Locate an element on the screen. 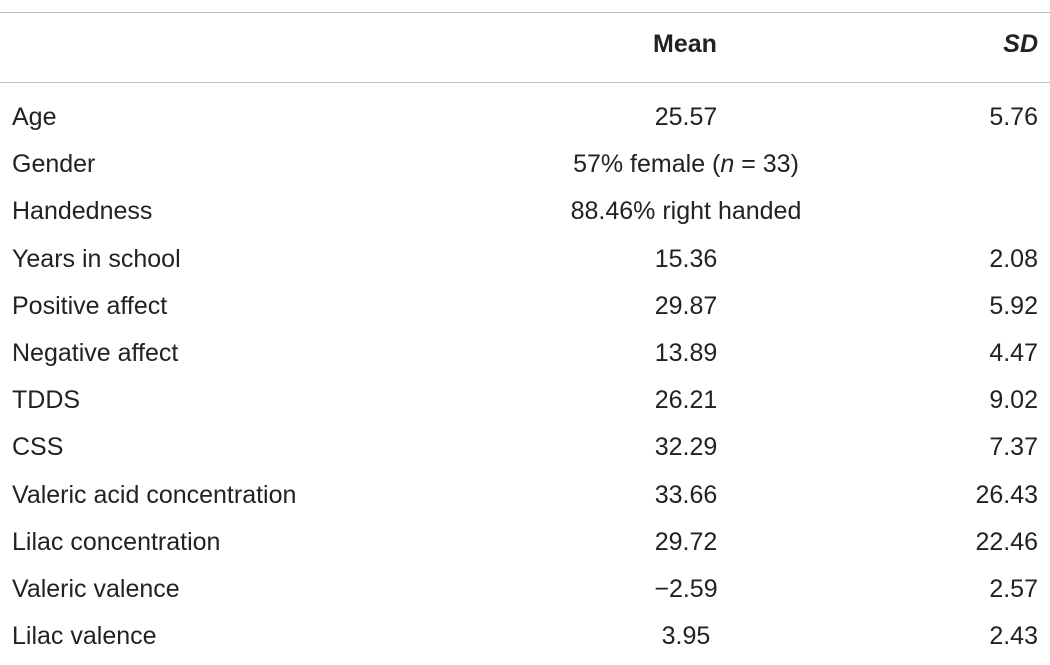 The width and height of the screenshot is (1050, 665). row-label: TDDS is located at coordinates (46, 400).